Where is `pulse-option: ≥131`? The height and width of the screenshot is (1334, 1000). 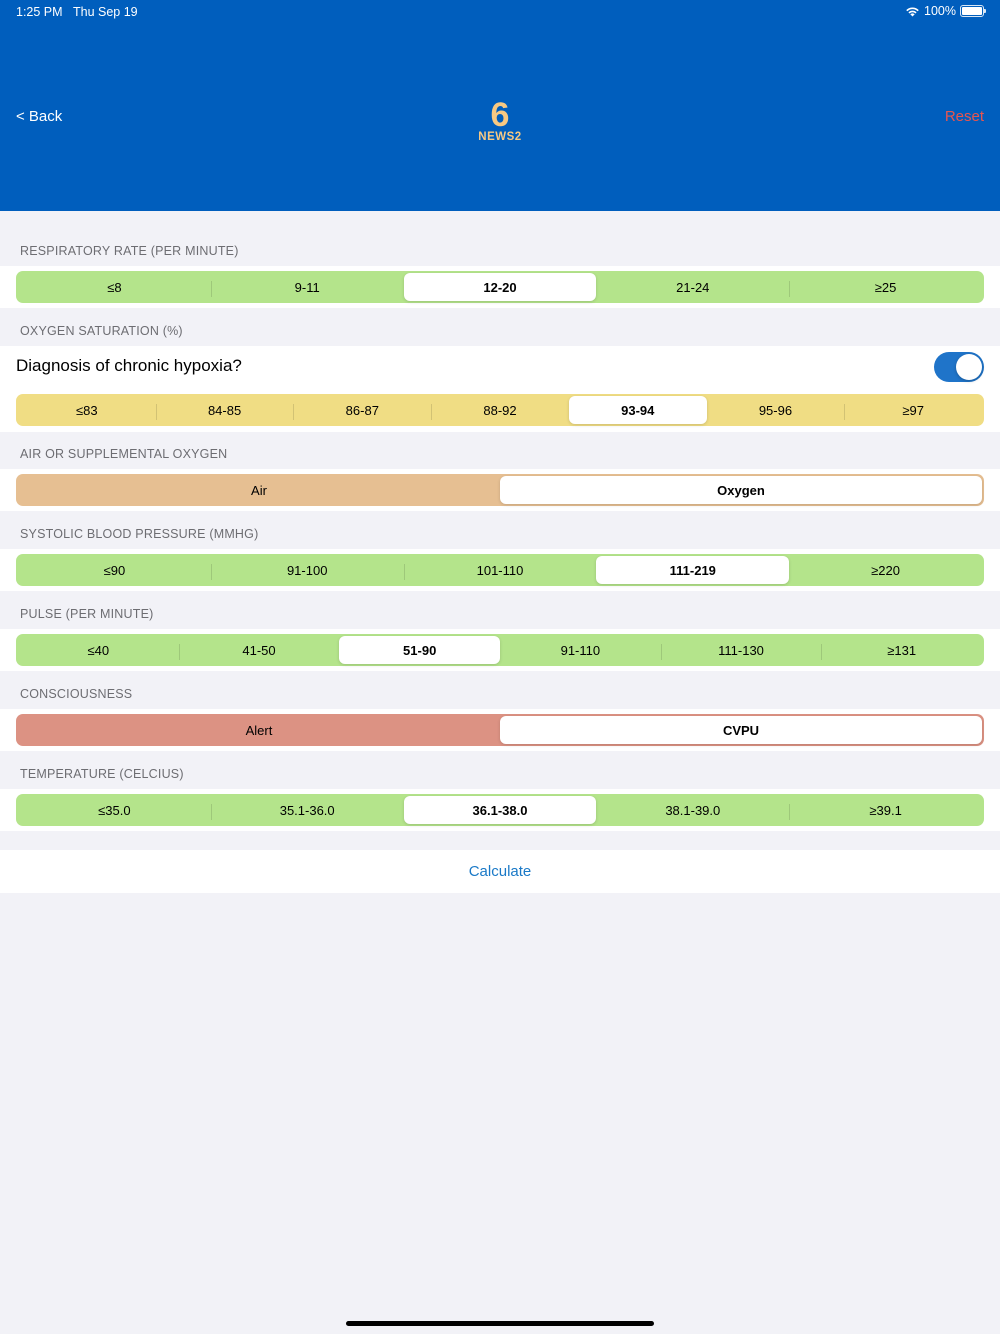 pulse-option: ≥131 is located at coordinates (901, 650).